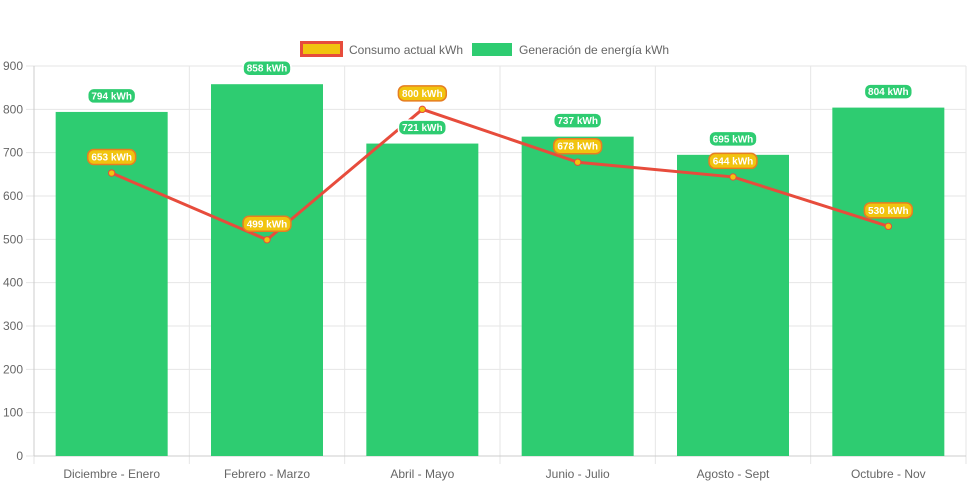  I want to click on legend-label-generacion: Generación de energía kWh, so click(594, 50).